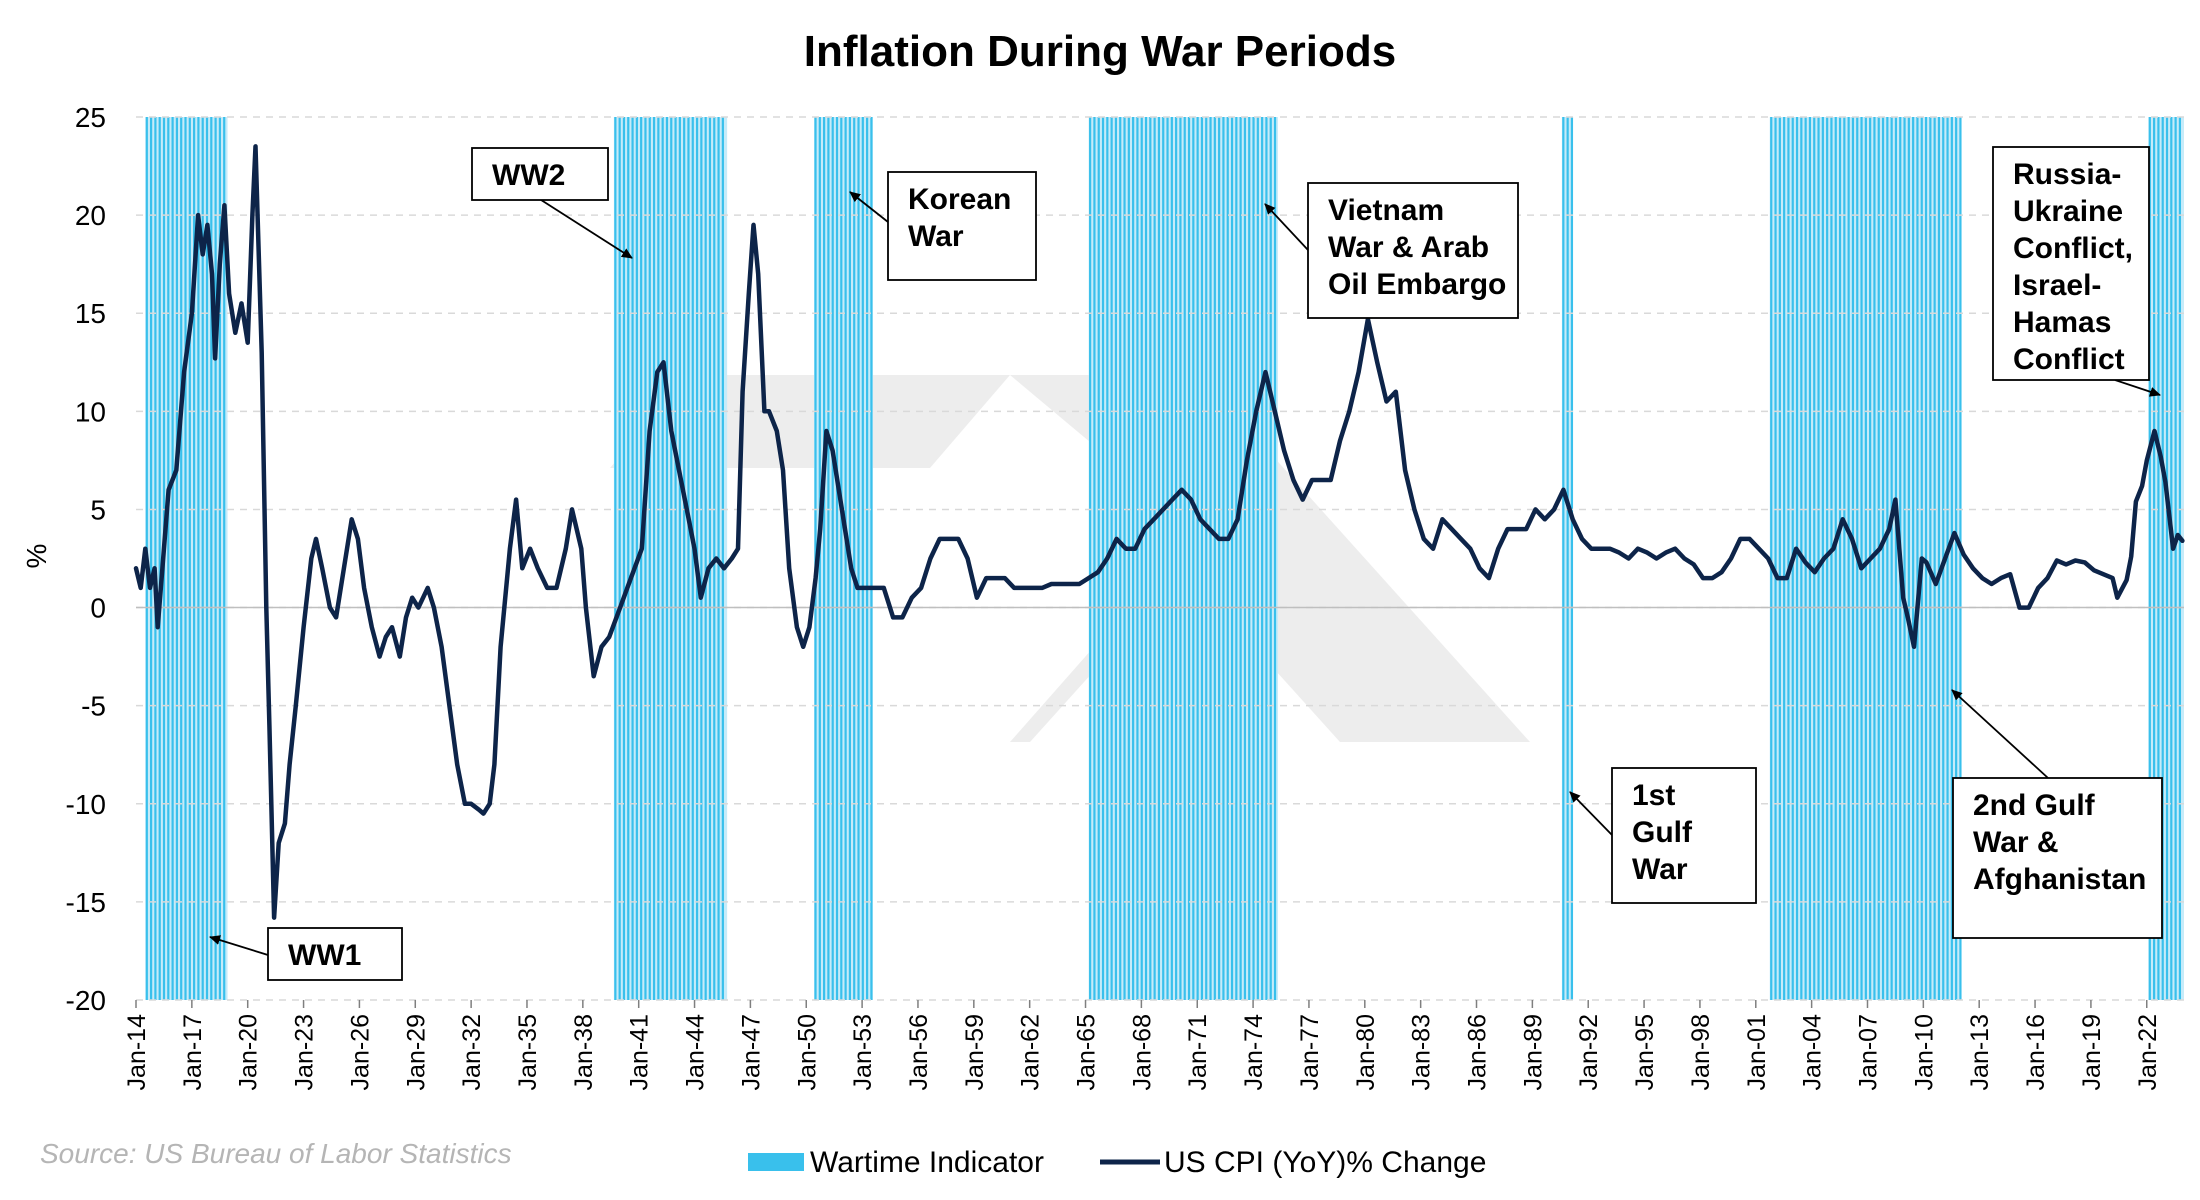 The height and width of the screenshot is (1200, 2200). Describe the element at coordinates (975, 1052) in the screenshot. I see `x-tick-label: Jan-59` at that location.